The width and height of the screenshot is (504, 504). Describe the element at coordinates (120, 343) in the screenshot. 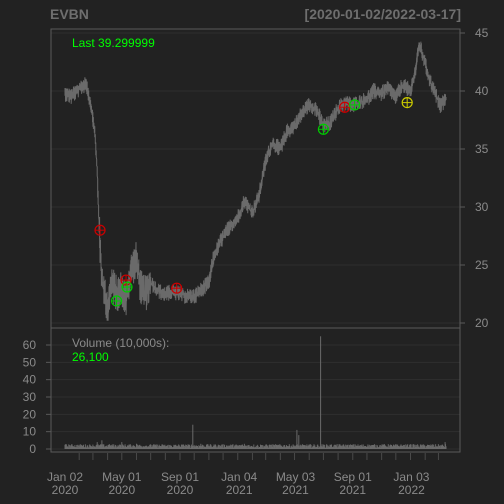

I see `volume-legend-label: Volume (10,000s):` at that location.